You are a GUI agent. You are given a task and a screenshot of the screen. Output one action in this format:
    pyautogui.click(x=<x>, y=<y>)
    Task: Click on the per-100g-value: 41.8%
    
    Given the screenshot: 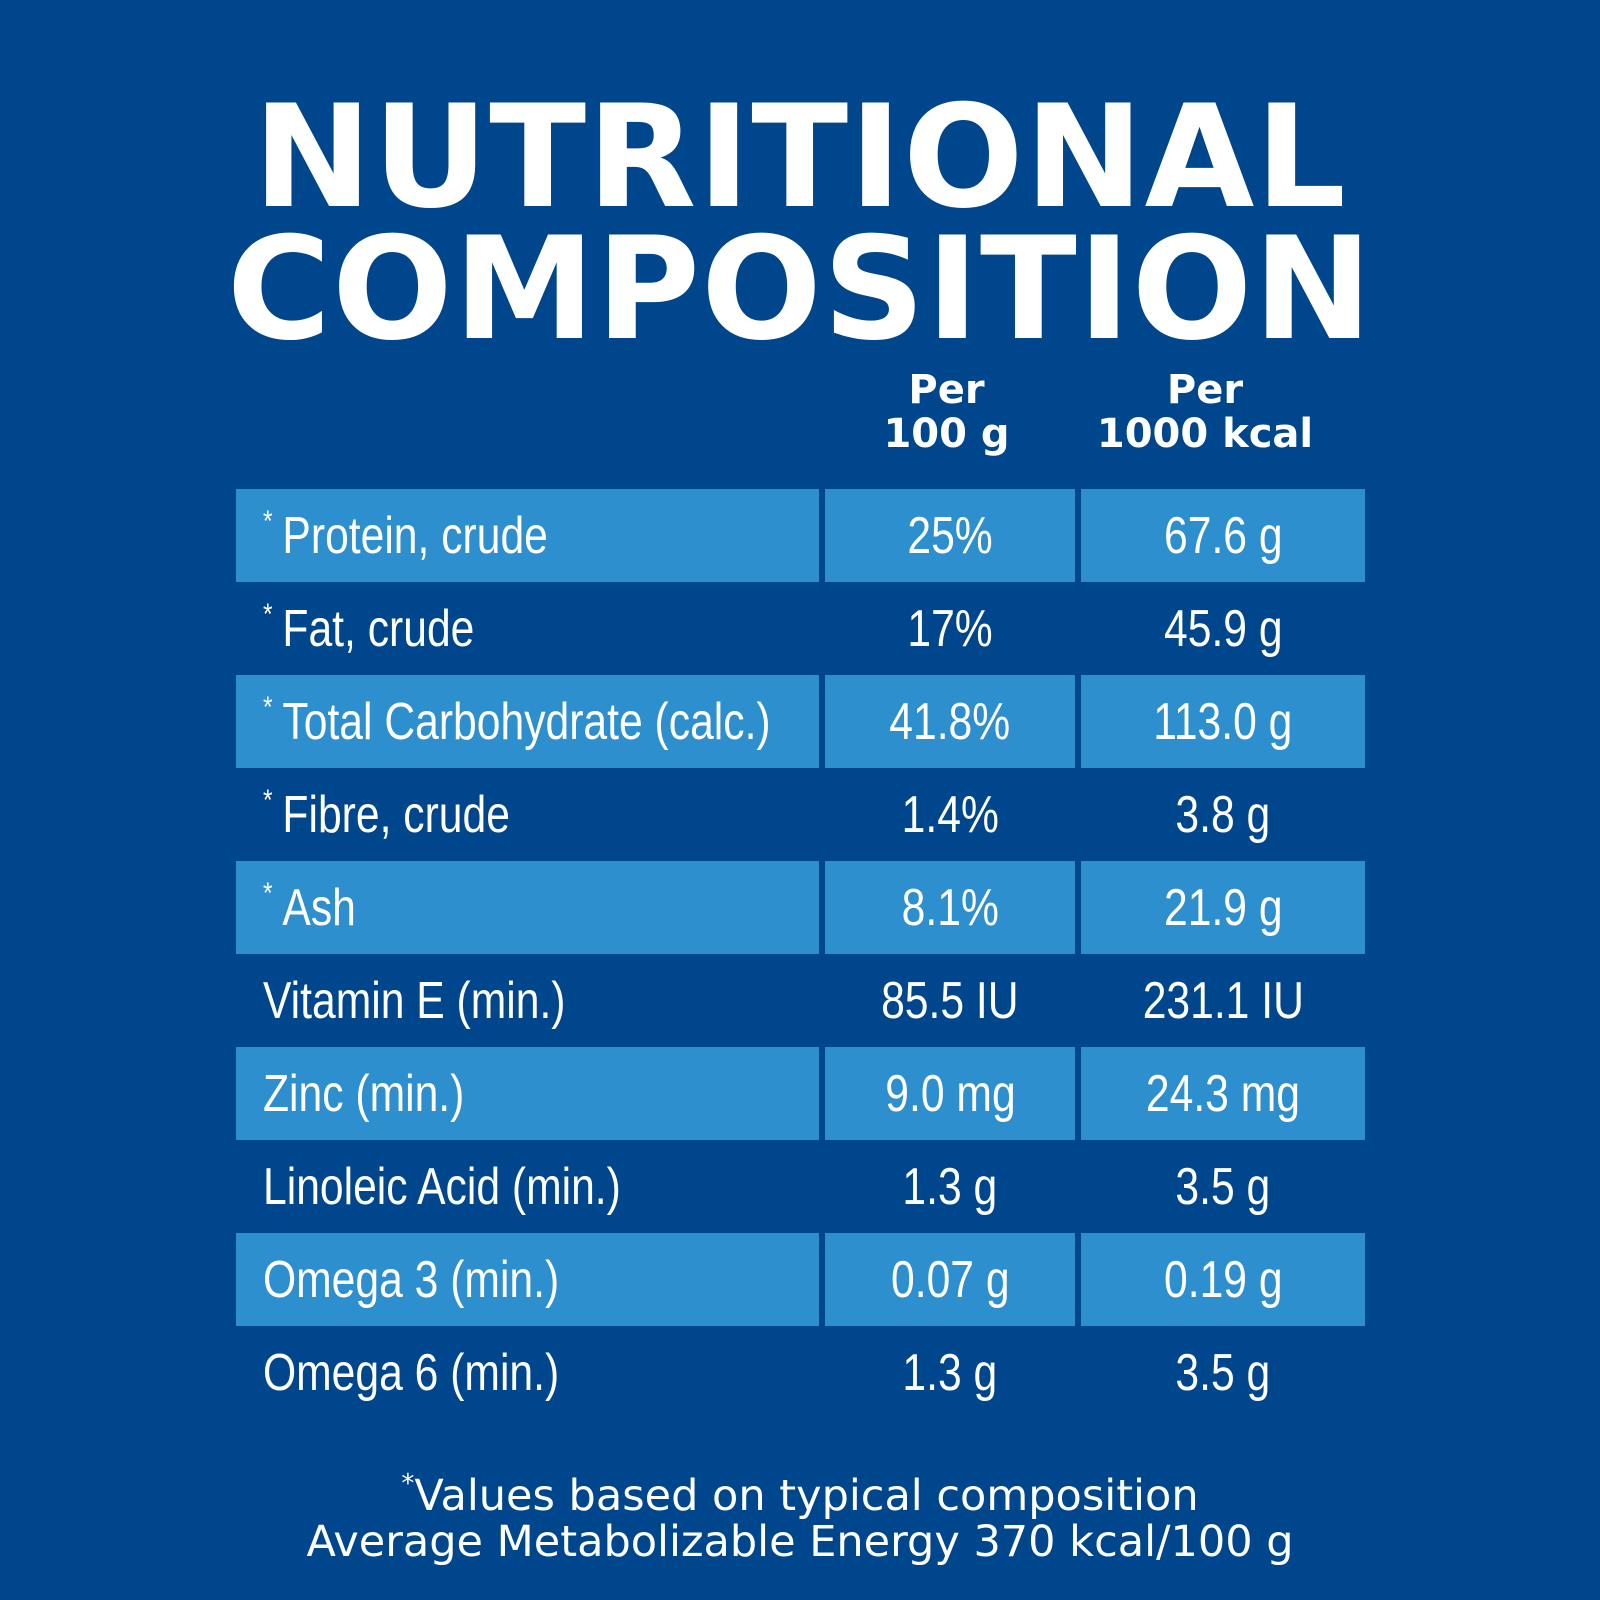 What is the action you would take?
    pyautogui.click(x=950, y=721)
    